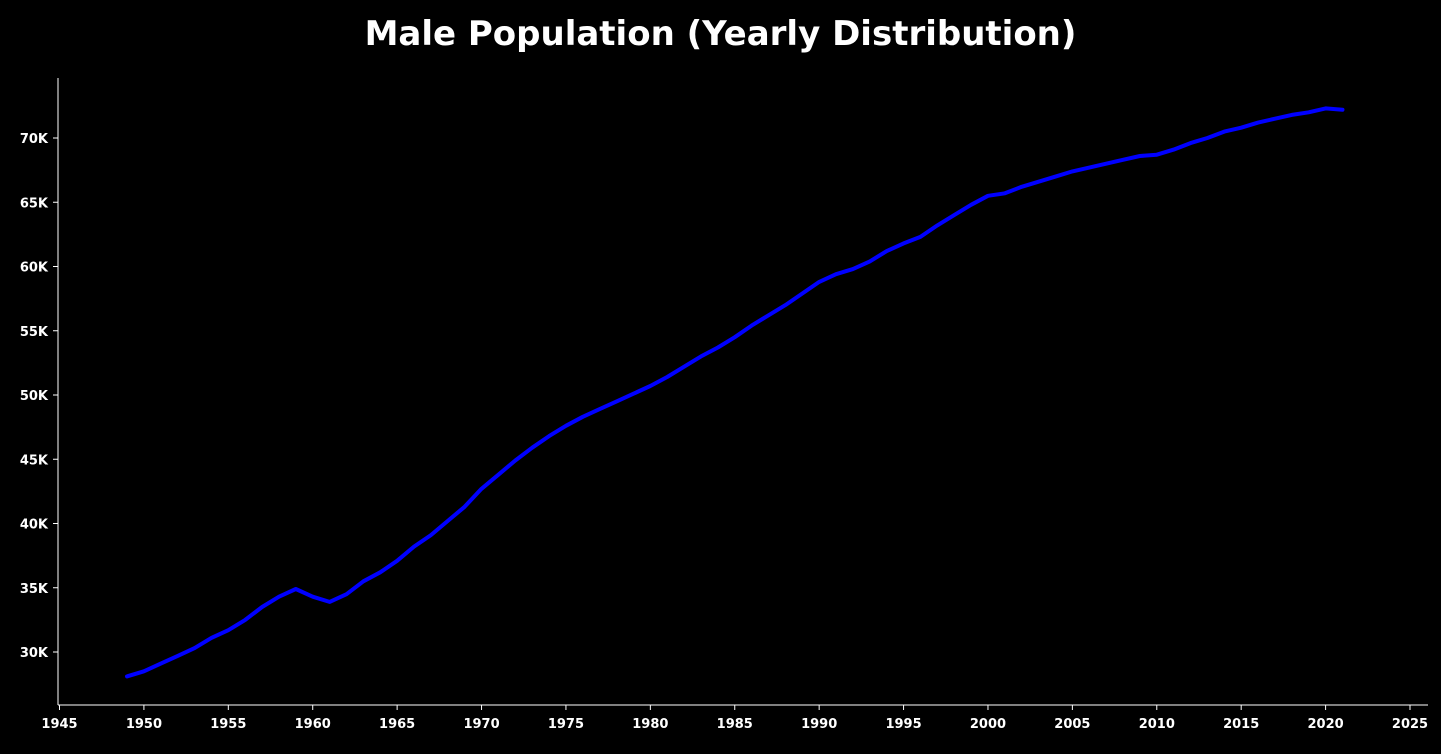 This screenshot has height=754, width=1441. I want to click on x-tick-label: 1955, so click(228, 724).